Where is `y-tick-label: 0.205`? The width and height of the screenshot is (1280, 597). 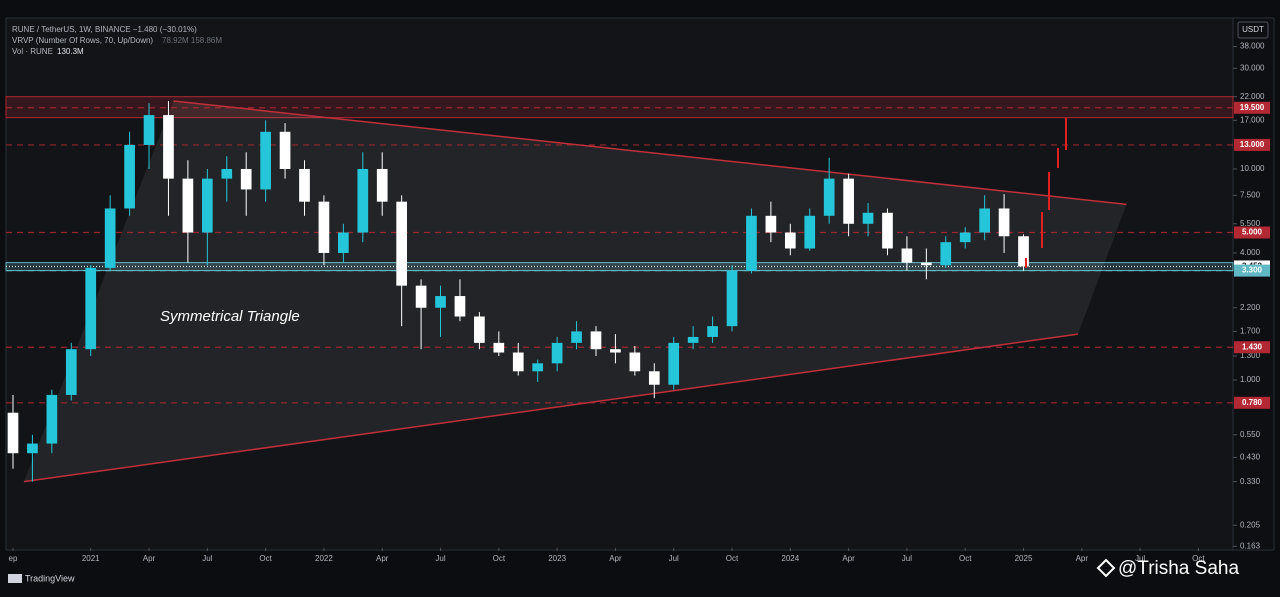 y-tick-label: 0.205 is located at coordinates (1250, 524).